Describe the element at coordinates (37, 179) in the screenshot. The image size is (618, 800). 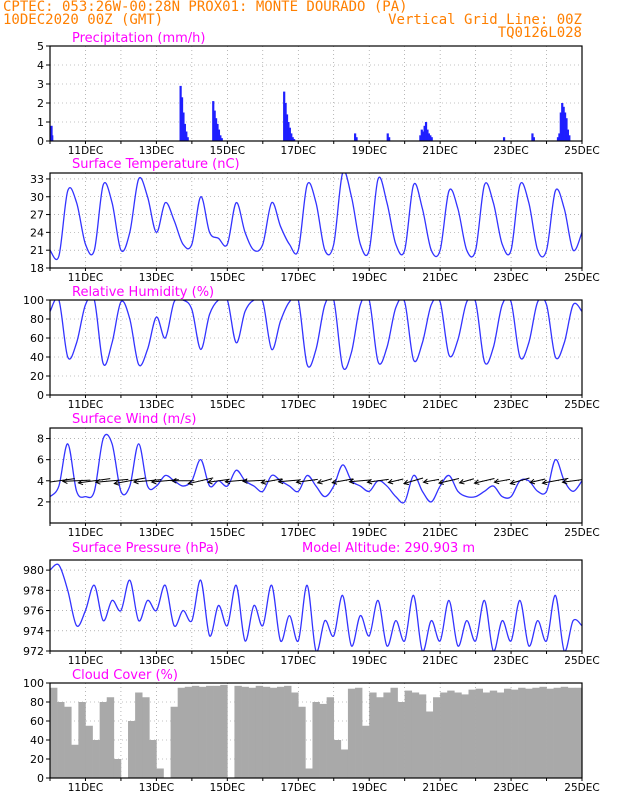
I see `y-tick-label: 33` at that location.